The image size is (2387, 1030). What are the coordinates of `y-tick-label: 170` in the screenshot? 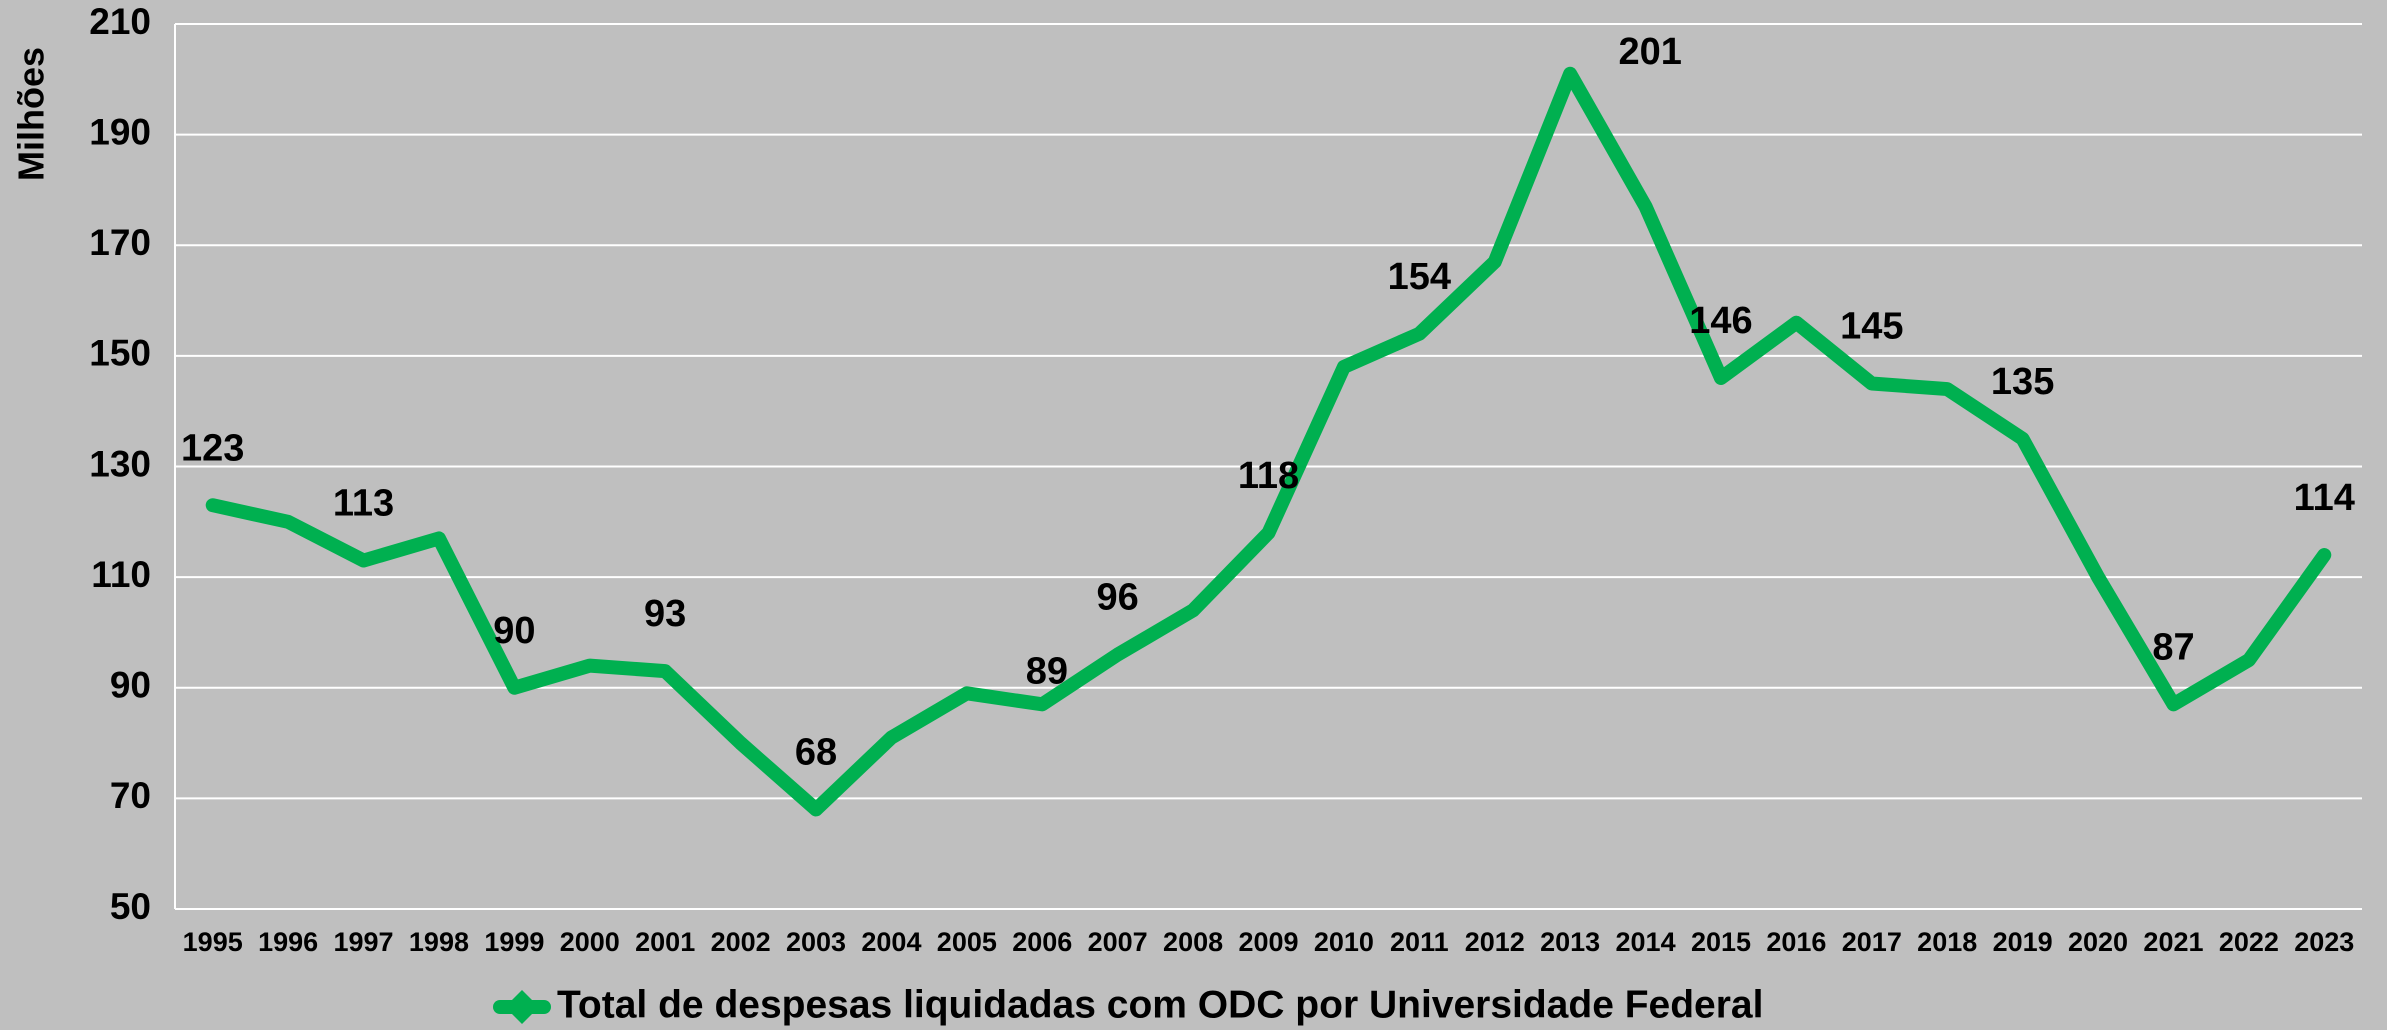 It's located at (120, 242).